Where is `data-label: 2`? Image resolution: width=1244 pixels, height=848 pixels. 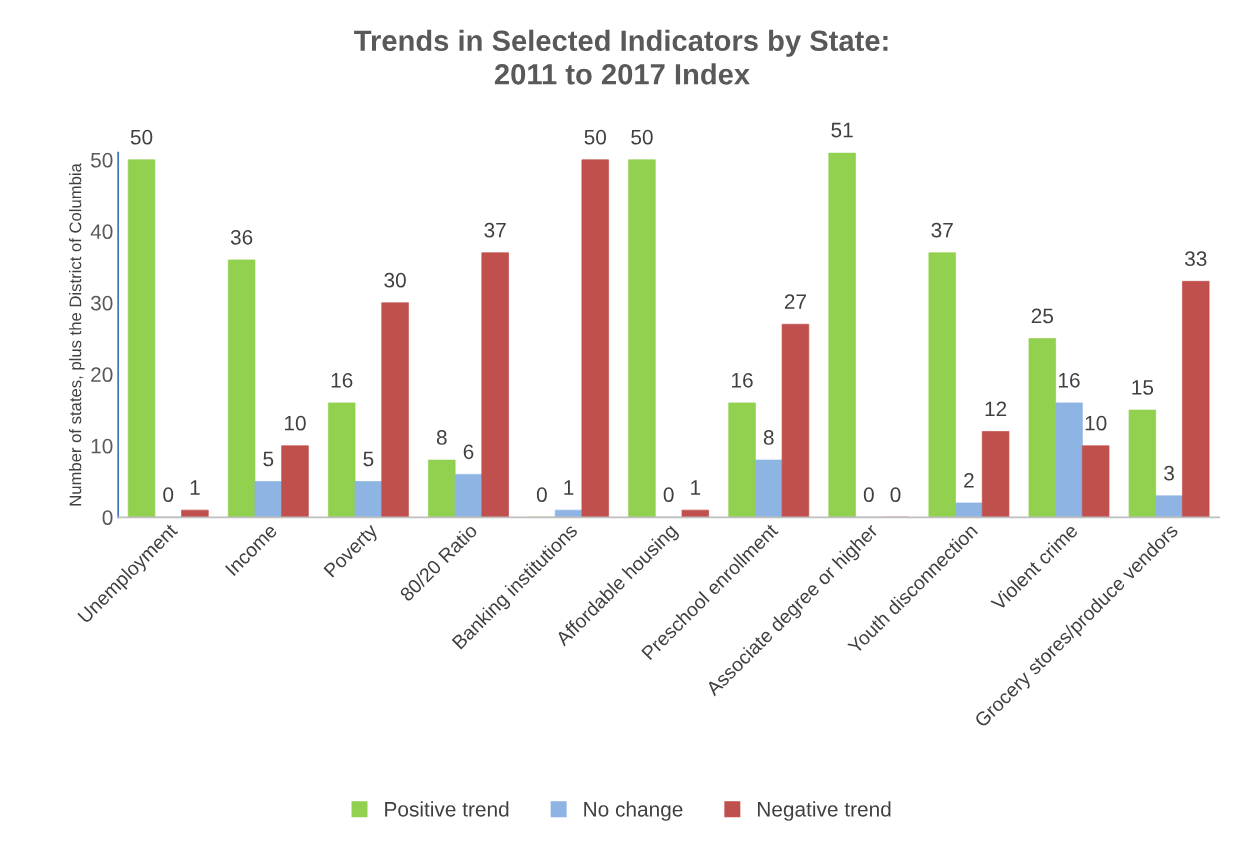 data-label: 2 is located at coordinates (969, 480).